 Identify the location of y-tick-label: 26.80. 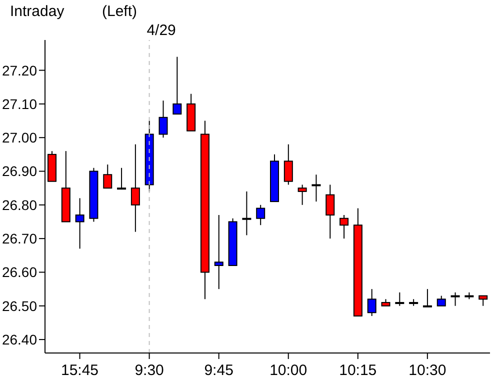
(20, 204).